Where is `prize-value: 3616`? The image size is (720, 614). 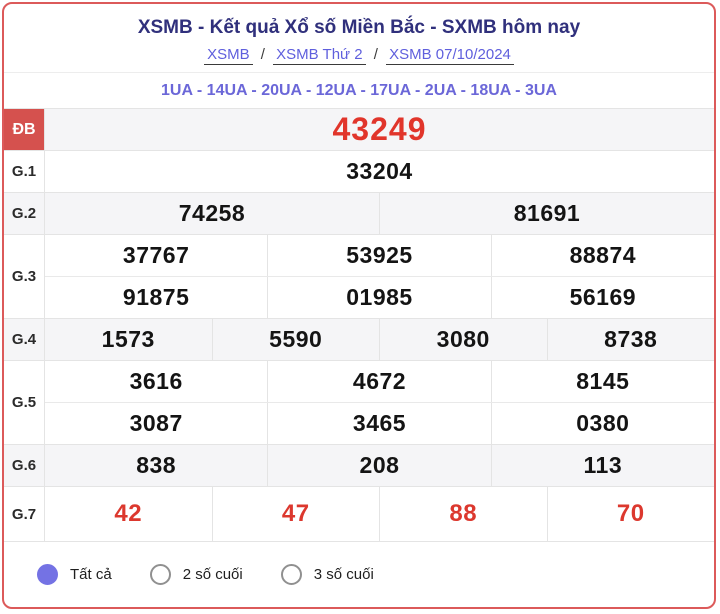 prize-value: 3616 is located at coordinates (156, 381).